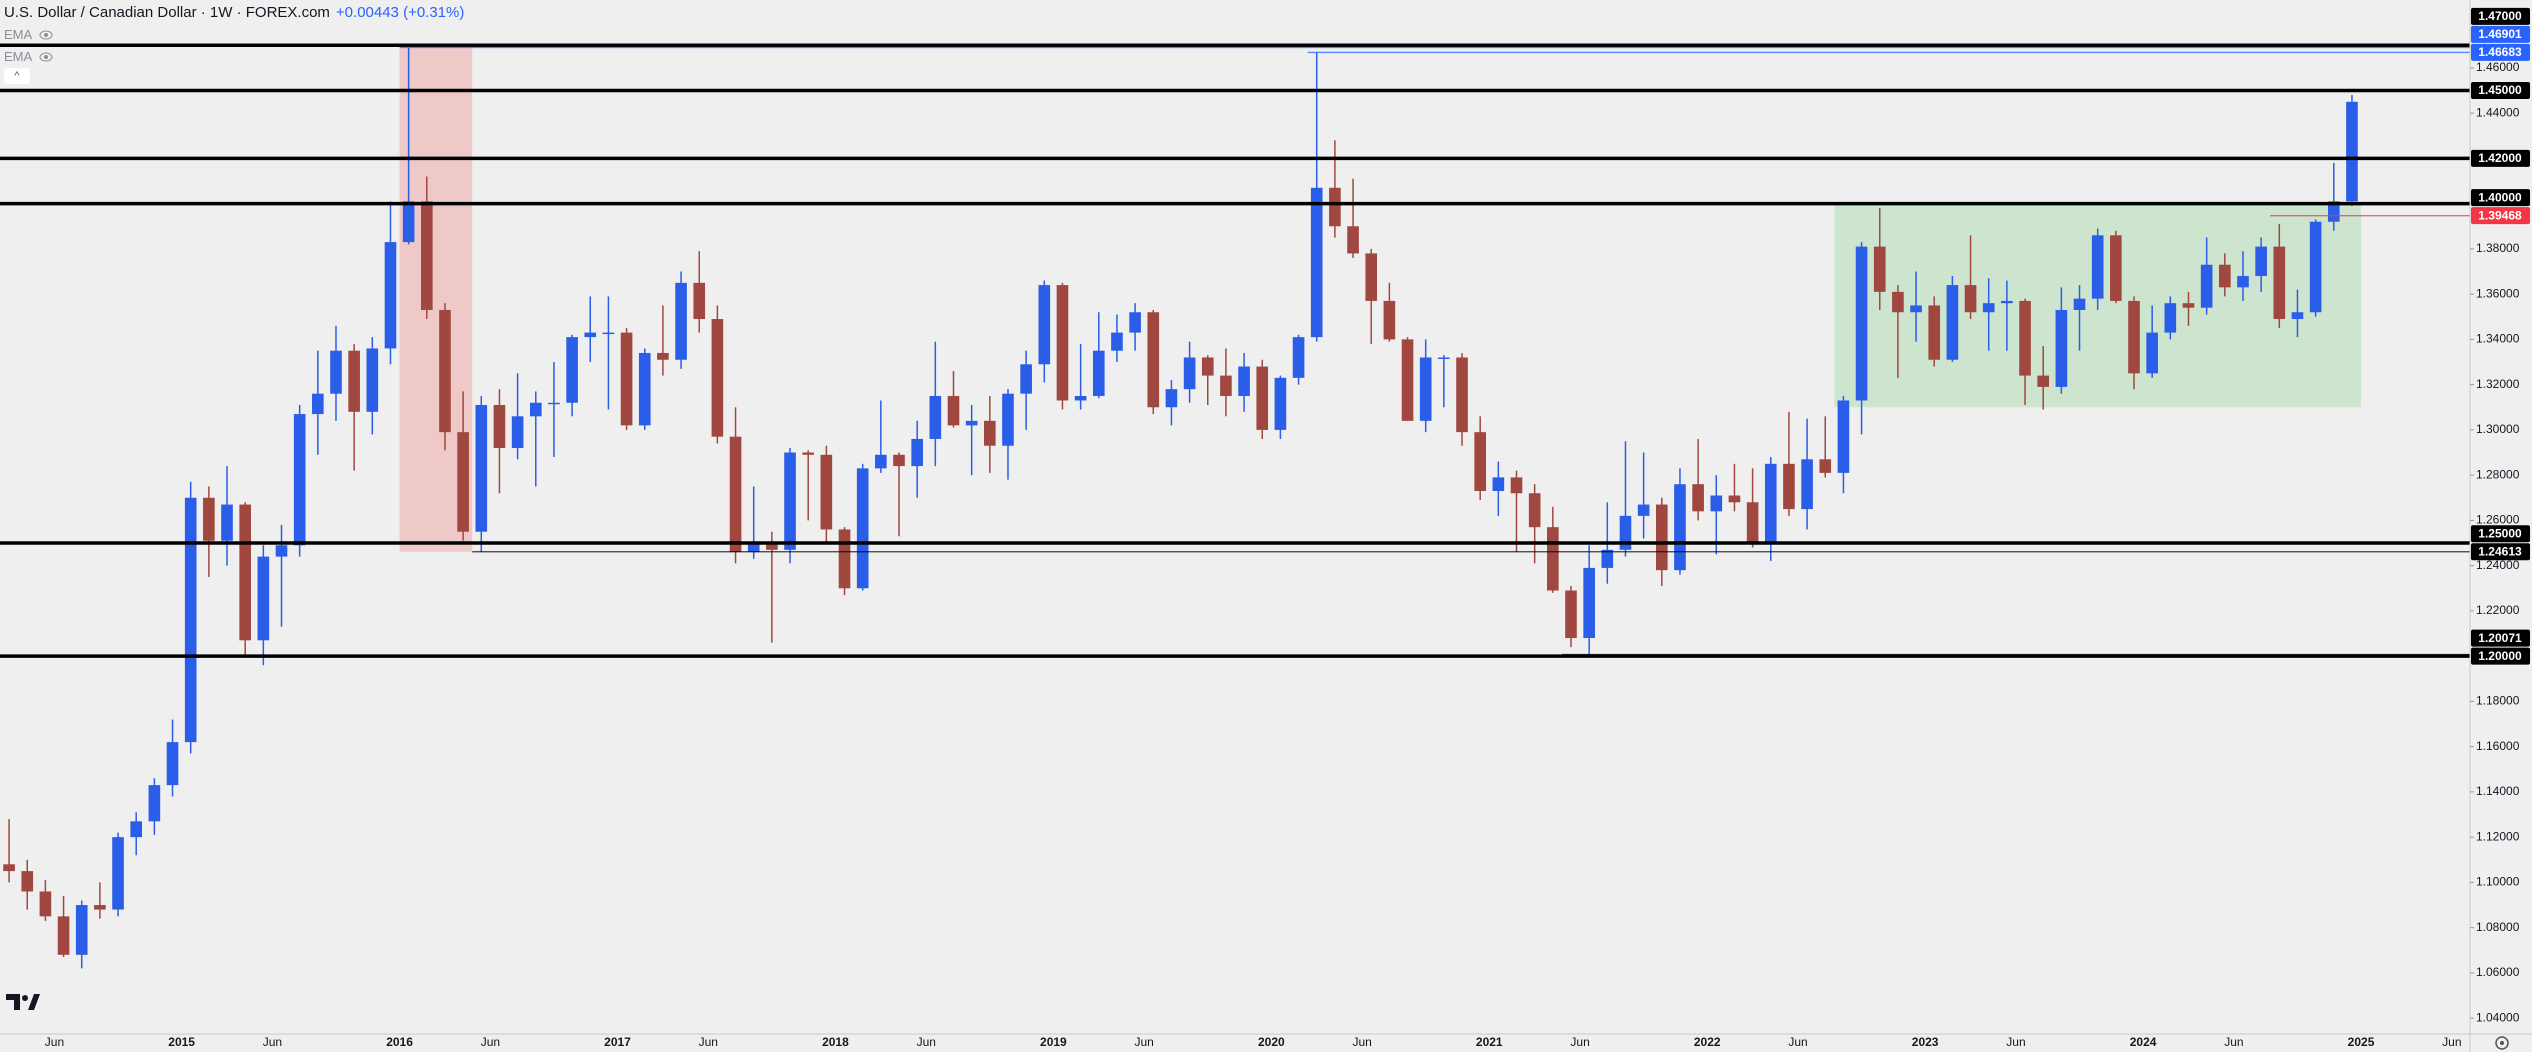 This screenshot has height=1052, width=2532. I want to click on price-label: 1.42000, so click(2500, 158).